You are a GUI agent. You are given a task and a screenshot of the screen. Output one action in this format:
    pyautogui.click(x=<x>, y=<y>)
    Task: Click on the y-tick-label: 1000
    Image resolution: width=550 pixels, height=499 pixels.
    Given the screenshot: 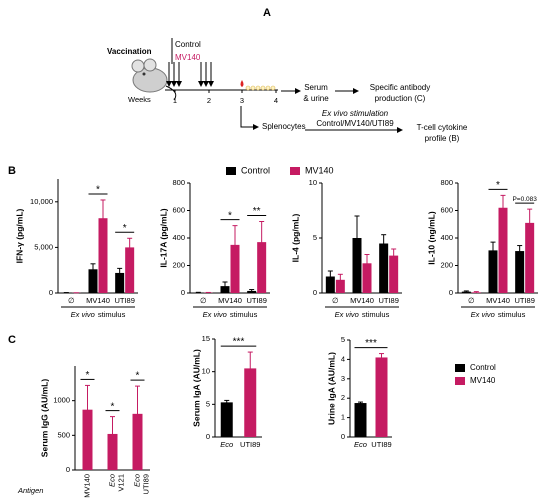 What is the action you would take?
    pyautogui.click(x=61, y=400)
    